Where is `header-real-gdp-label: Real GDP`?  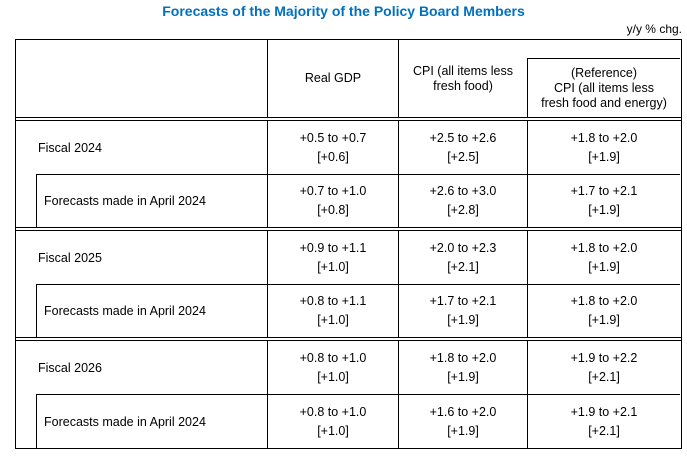
header-real-gdp-label: Real GDP is located at coordinates (333, 78).